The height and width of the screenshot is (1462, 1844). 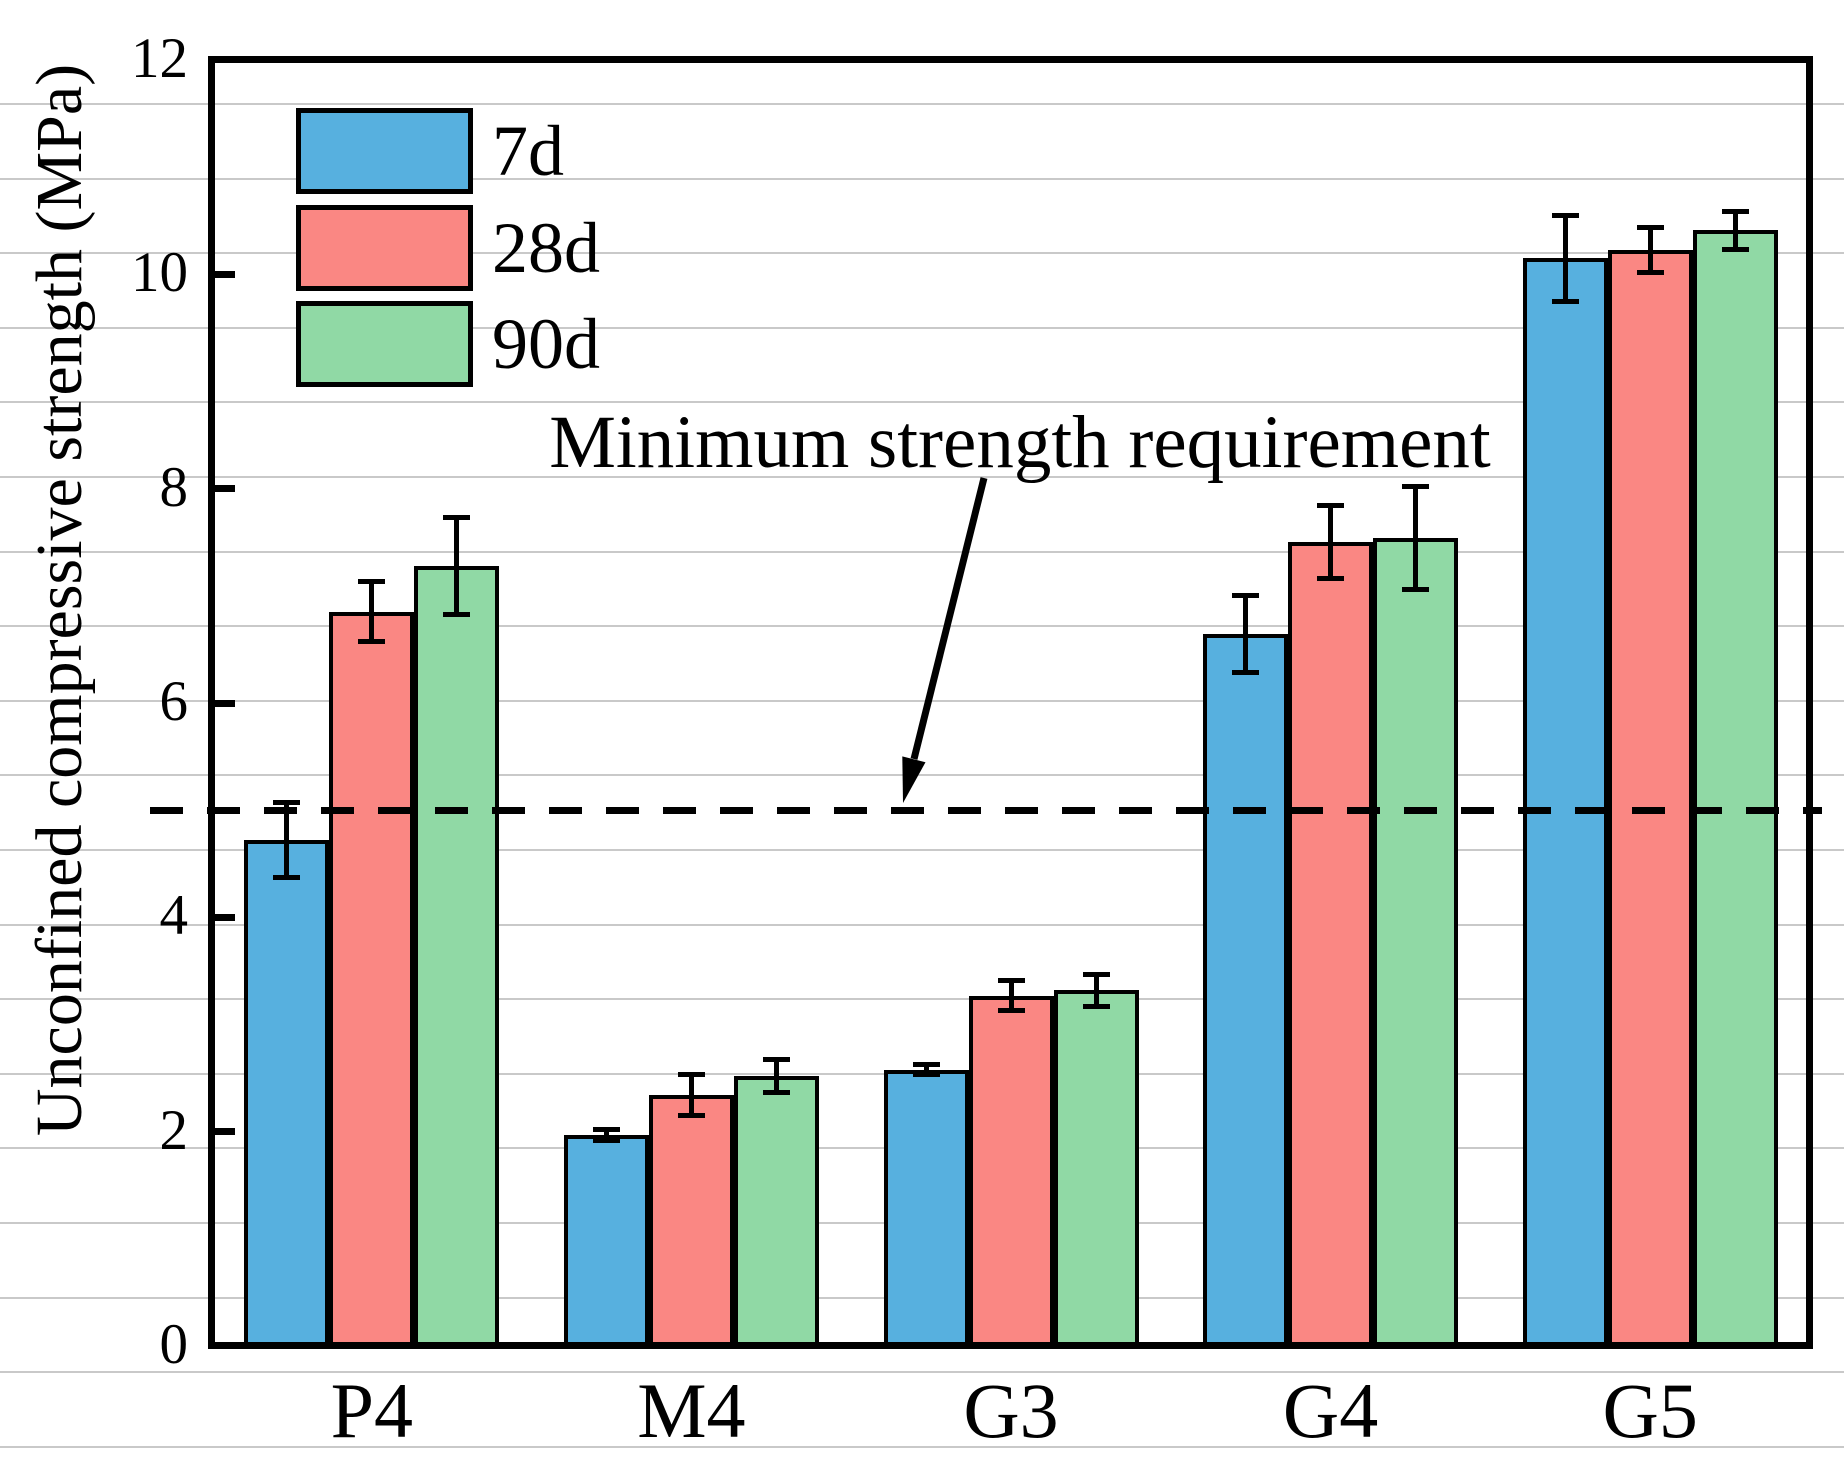 What do you see at coordinates (174, 1130) in the screenshot?
I see `y-tick-label-2: 2` at bounding box center [174, 1130].